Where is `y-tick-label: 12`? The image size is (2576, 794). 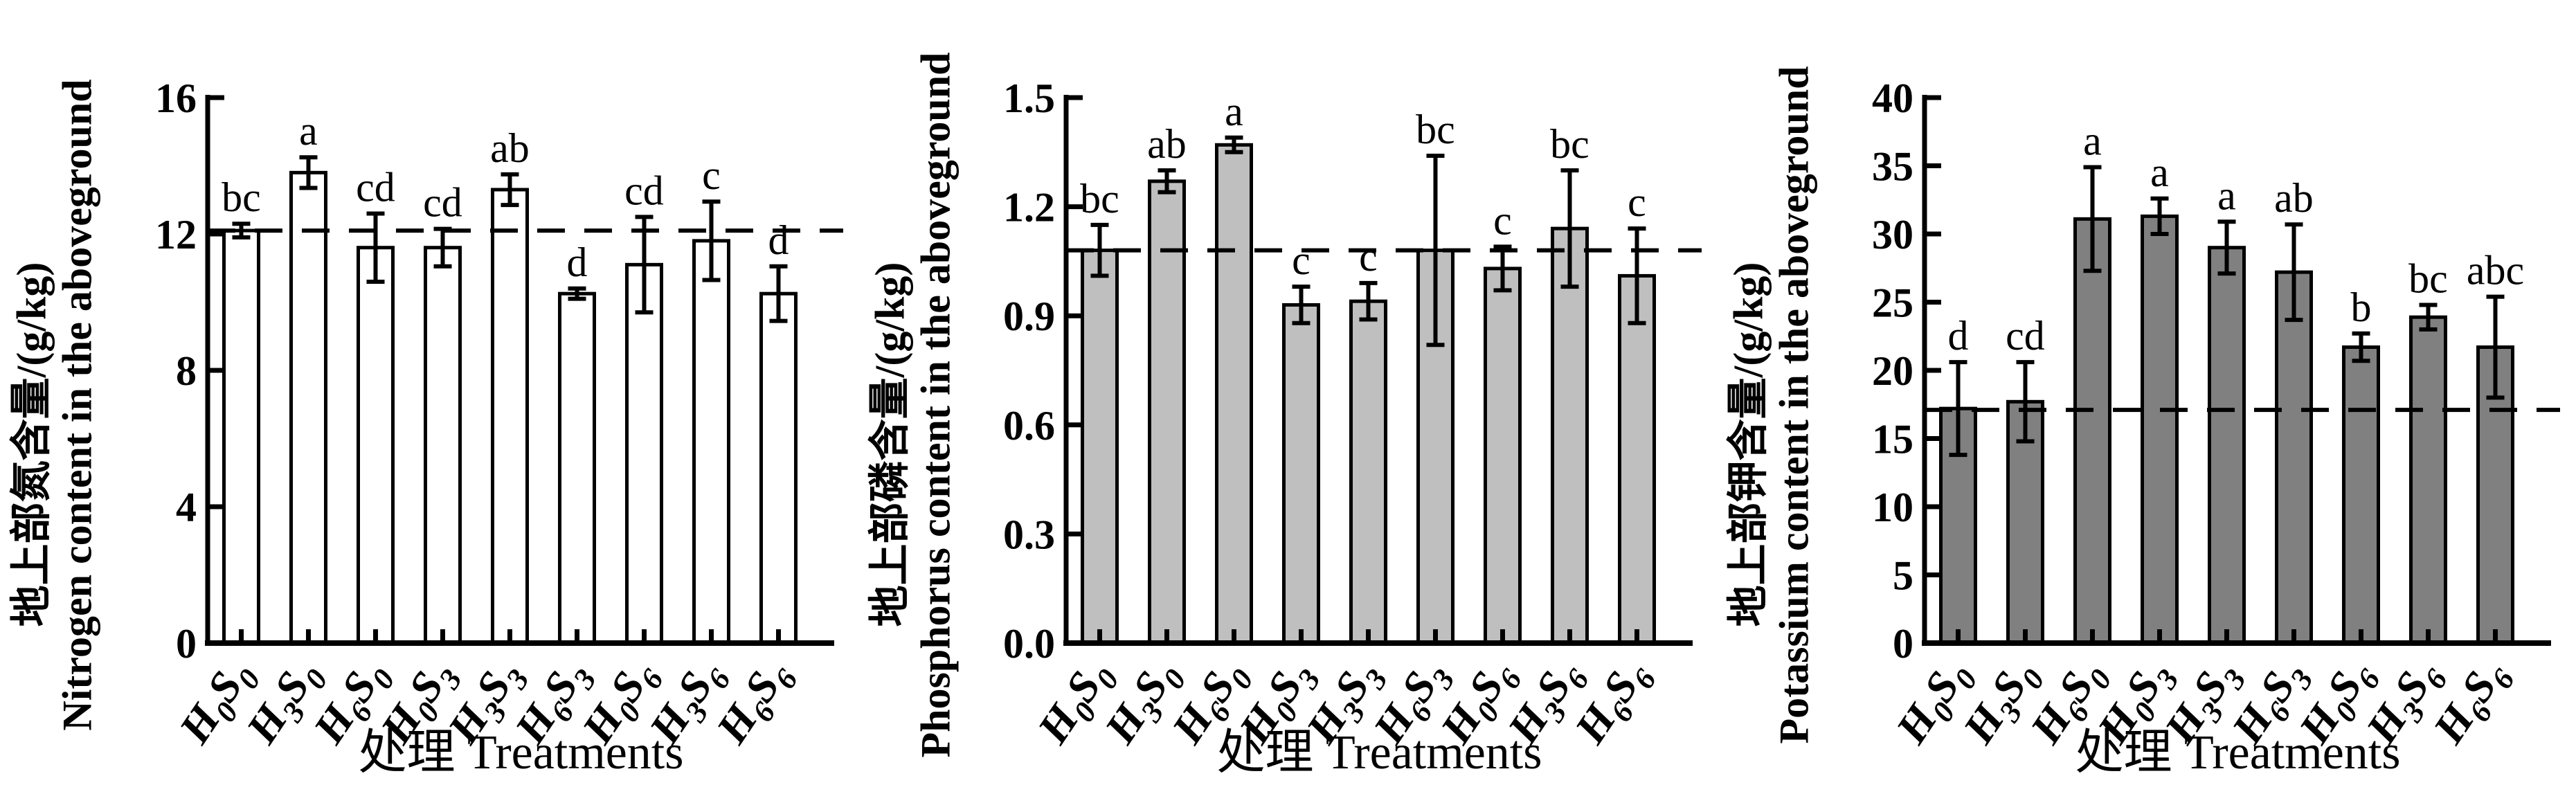
y-tick-label: 12 is located at coordinates (176, 235).